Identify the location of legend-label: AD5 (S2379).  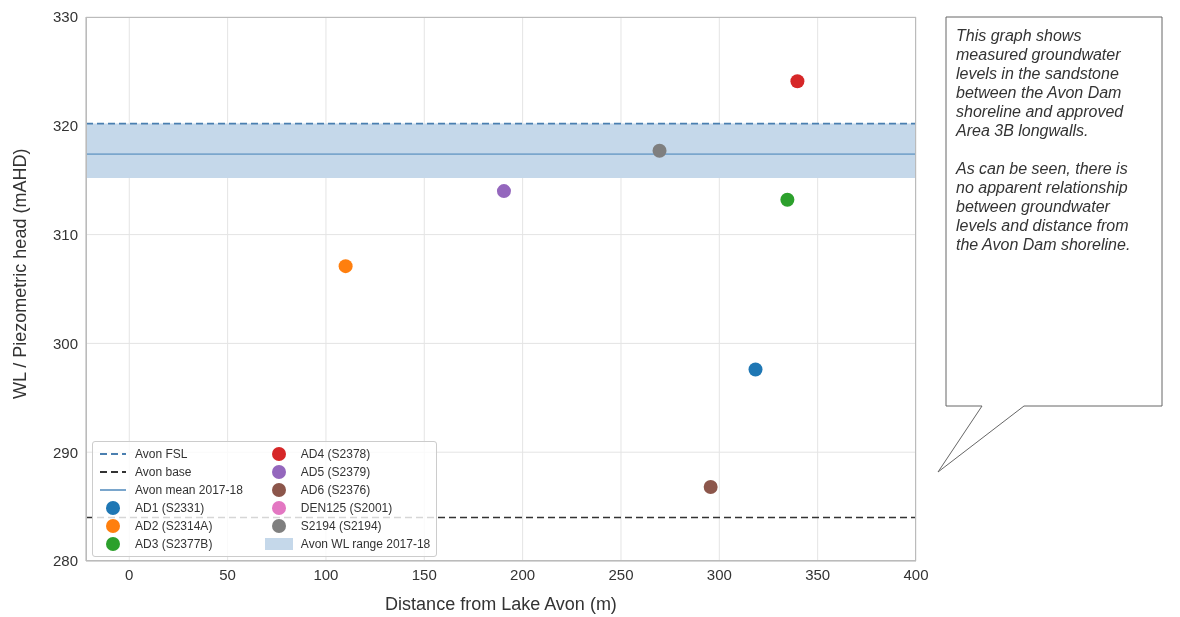
(335, 472).